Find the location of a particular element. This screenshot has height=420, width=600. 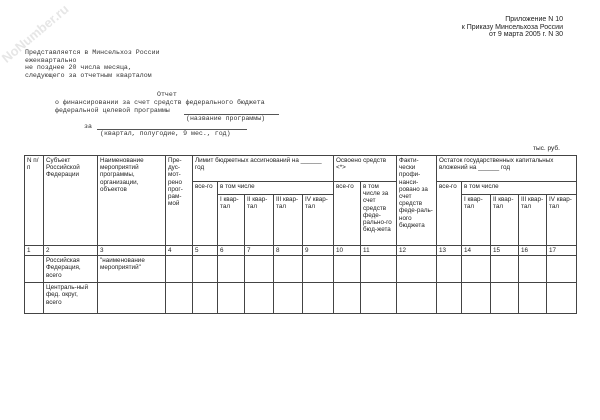

remainder-q4: IV квар-тал is located at coordinates (562, 220).